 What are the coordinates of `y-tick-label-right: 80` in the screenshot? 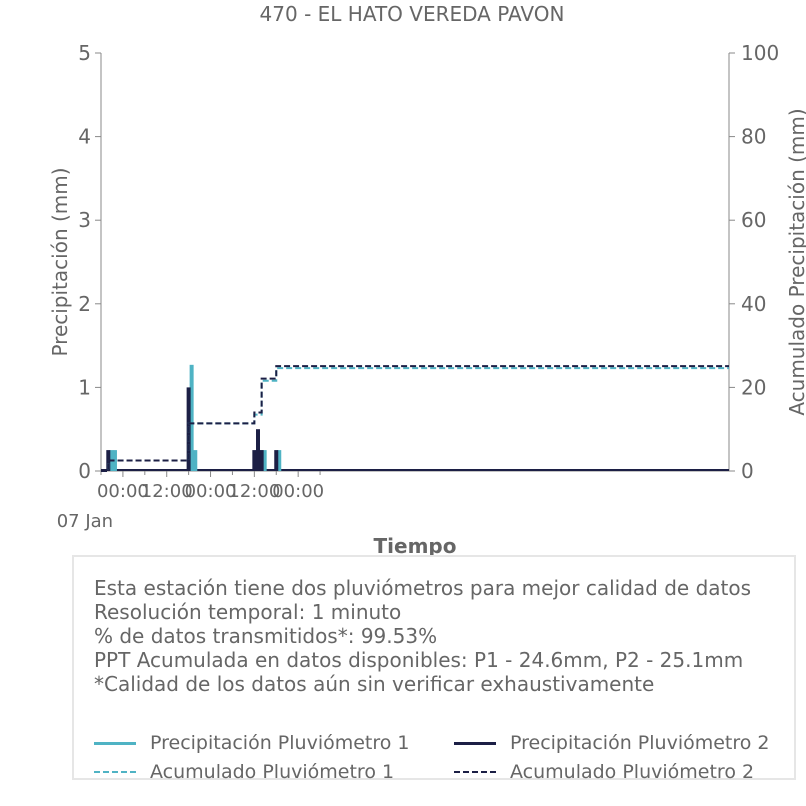 It's located at (753, 137).